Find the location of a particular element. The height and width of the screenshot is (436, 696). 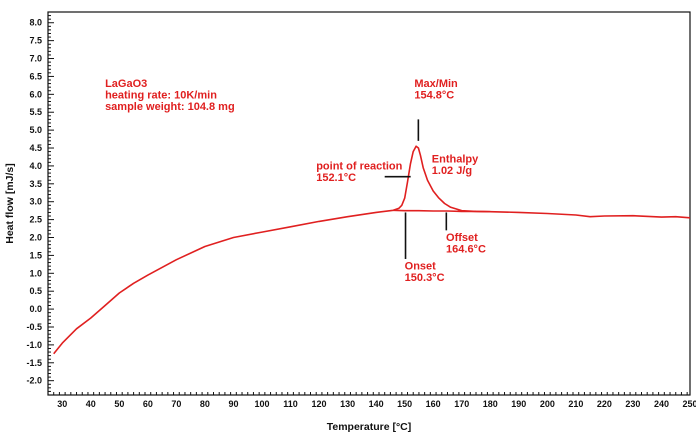

x-tick-label: 210 is located at coordinates (575, 404).